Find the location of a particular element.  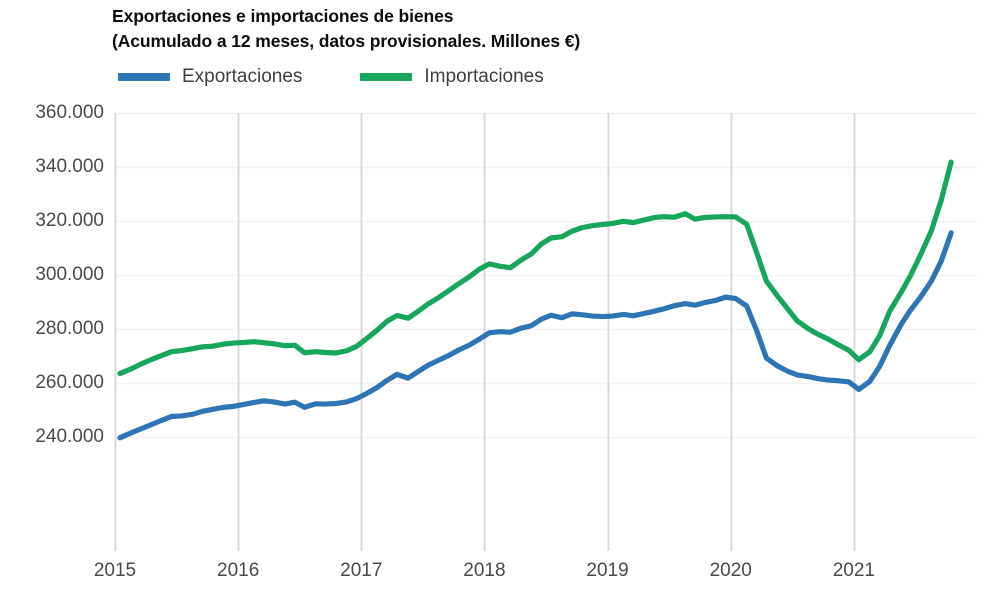

y-axis-tick-label: 320.000 is located at coordinates (69, 220).